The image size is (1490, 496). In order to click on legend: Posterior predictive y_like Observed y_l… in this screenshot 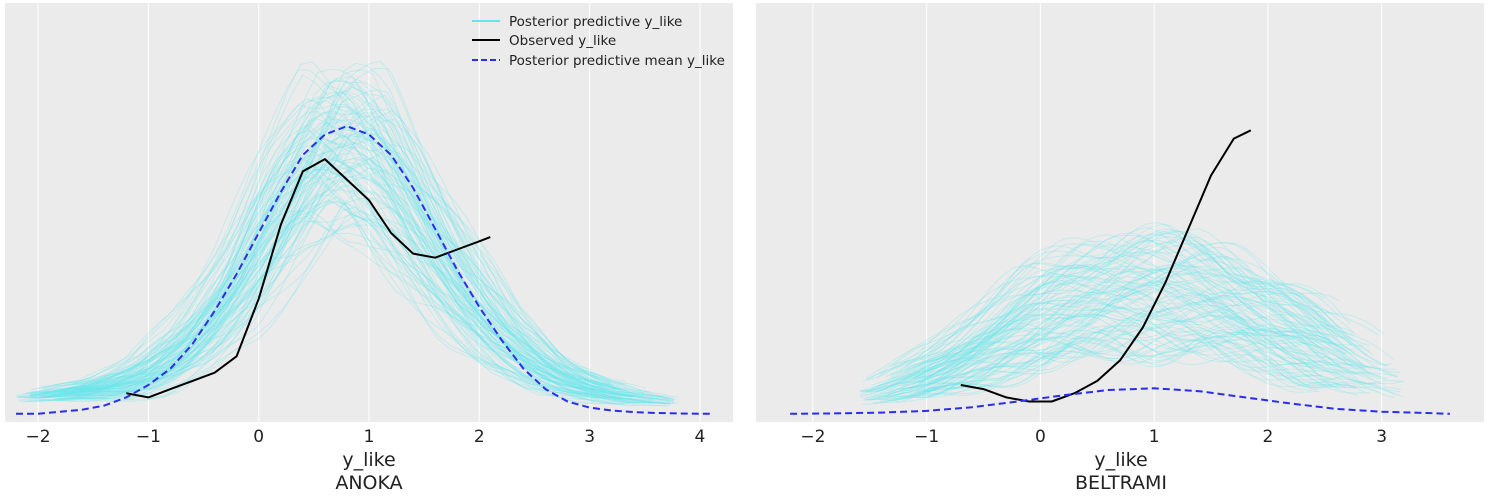, I will do `click(598, 41)`.